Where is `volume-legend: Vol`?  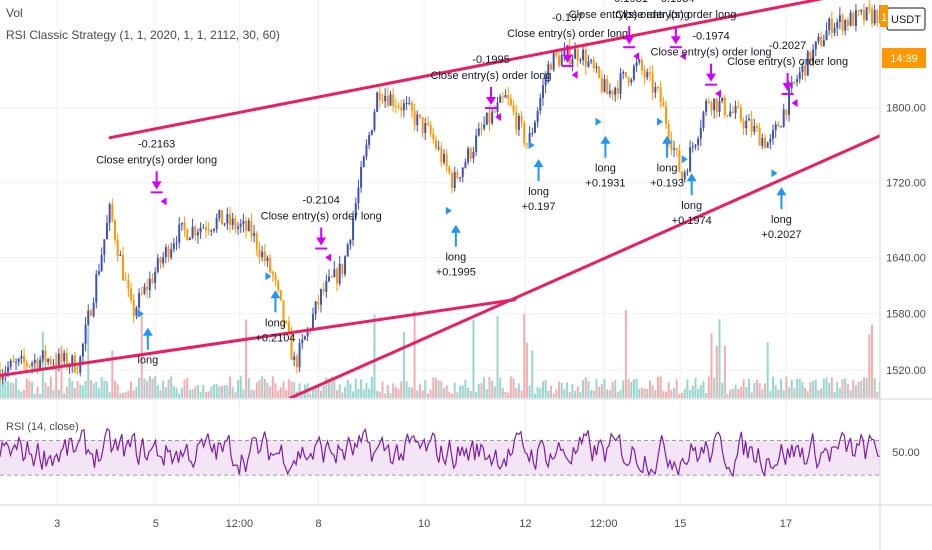
volume-legend: Vol is located at coordinates (14, 13).